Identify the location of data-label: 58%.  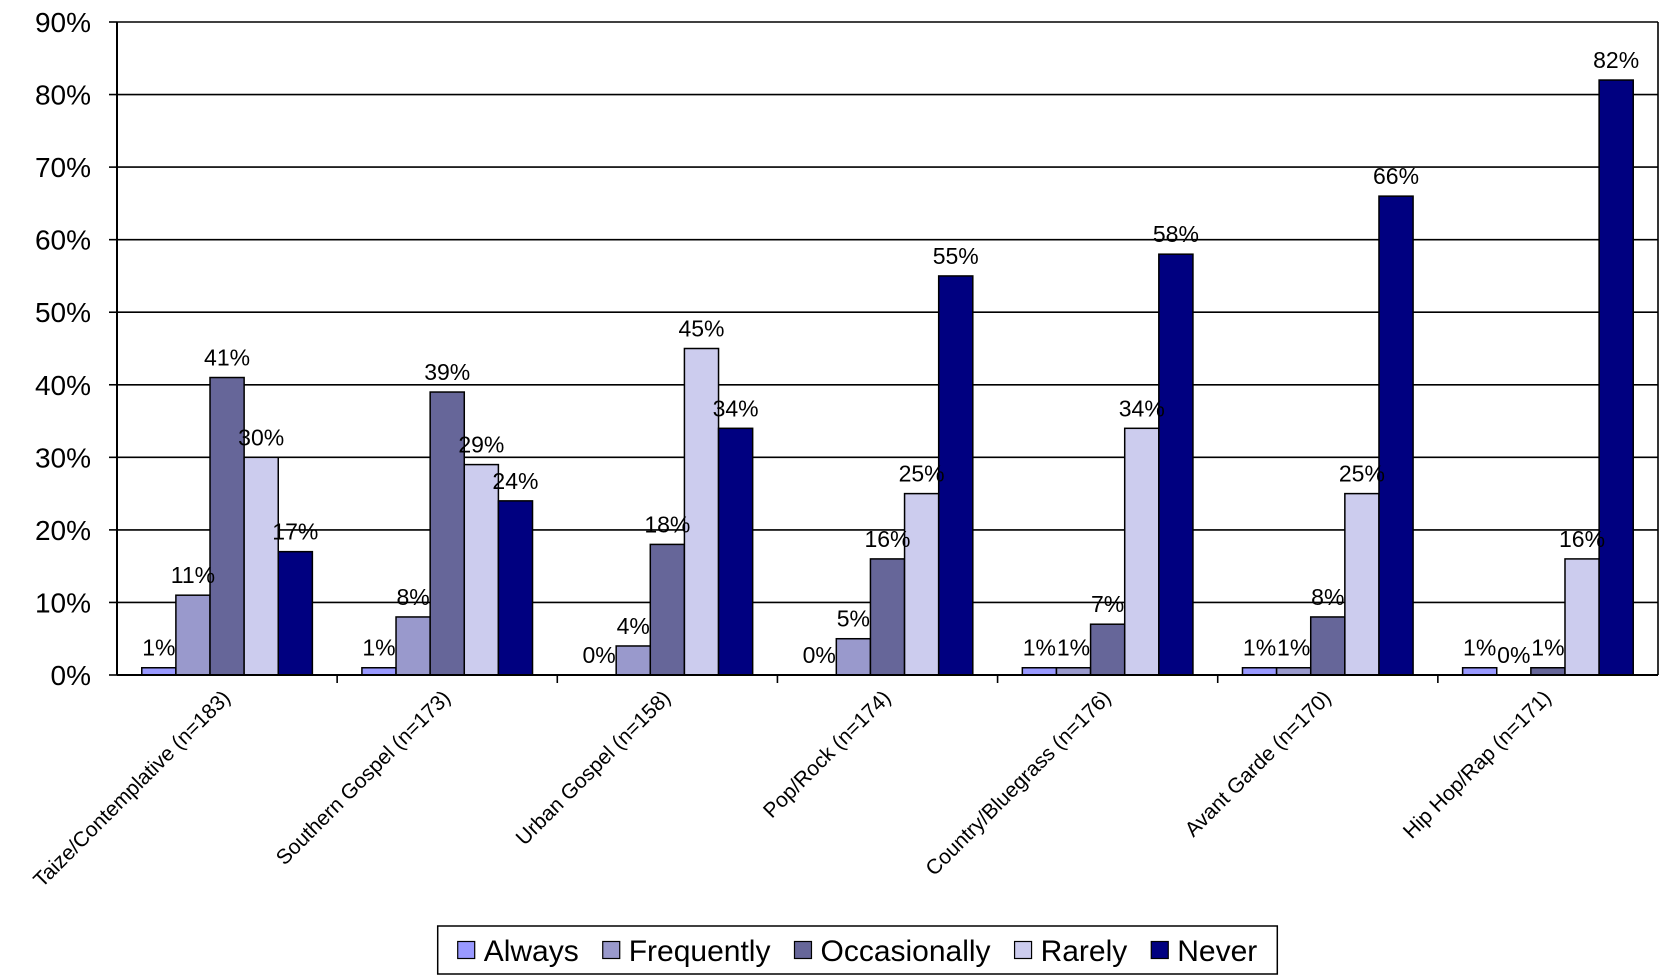
(1176, 234).